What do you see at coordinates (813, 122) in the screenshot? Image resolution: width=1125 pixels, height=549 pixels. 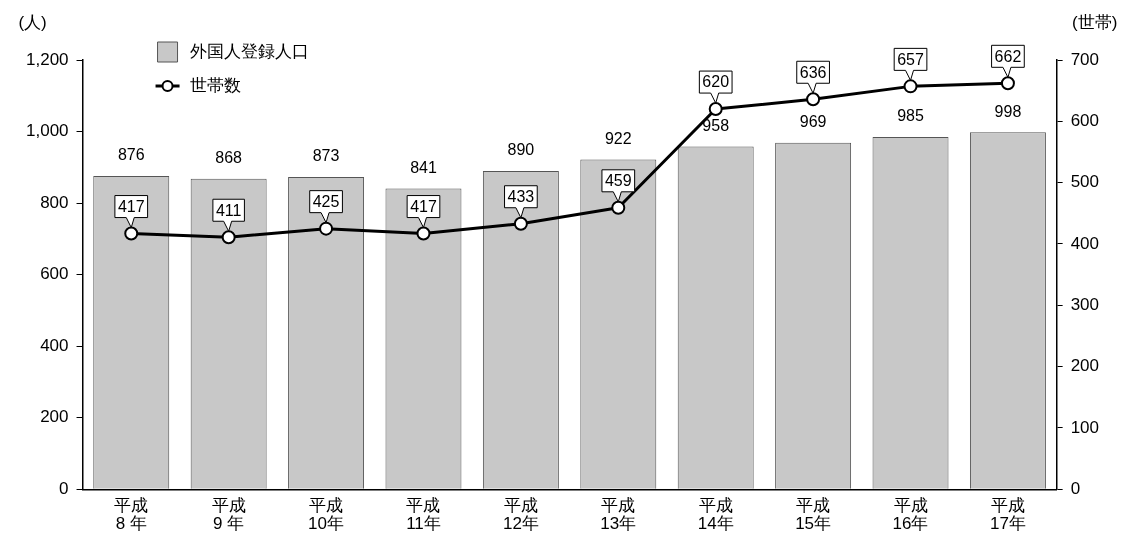 I see `data-label: 969` at bounding box center [813, 122].